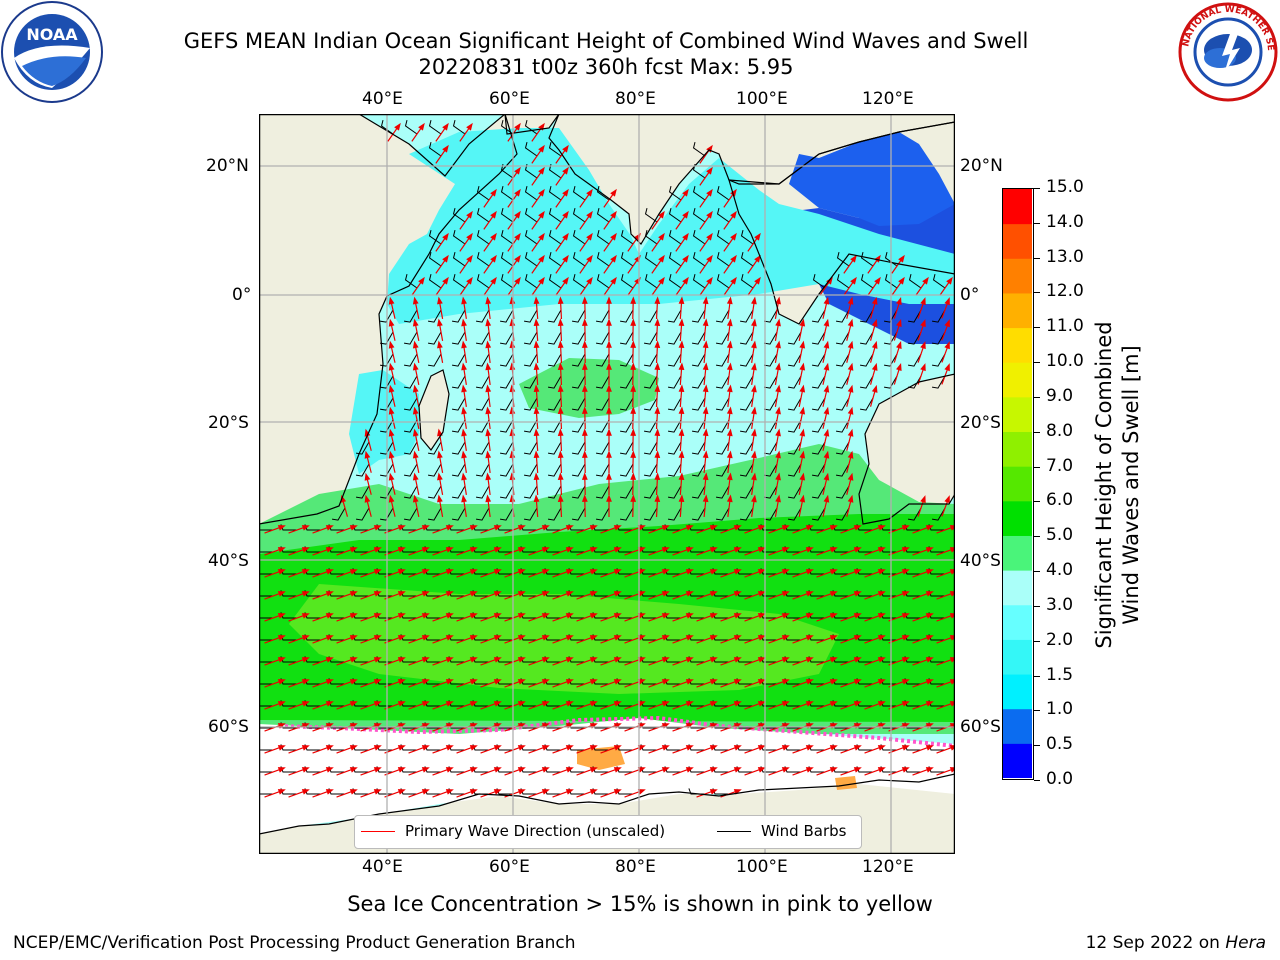 Image resolution: width=1280 pixels, height=960 pixels. I want to click on lon-tick-bottom-60e: 60°E, so click(509, 867).